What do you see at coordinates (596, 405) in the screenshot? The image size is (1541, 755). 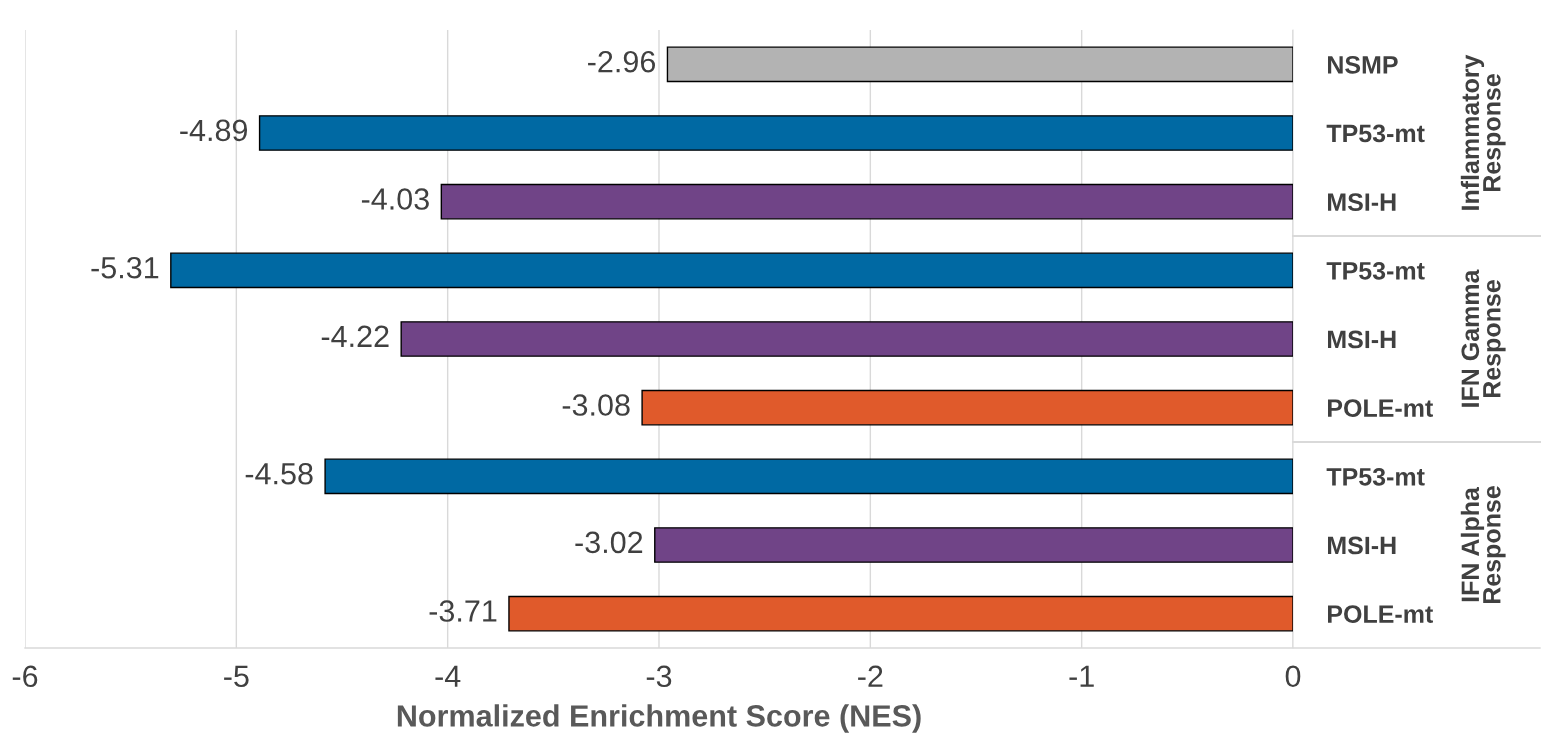 I see `data-label: -3.08` at bounding box center [596, 405].